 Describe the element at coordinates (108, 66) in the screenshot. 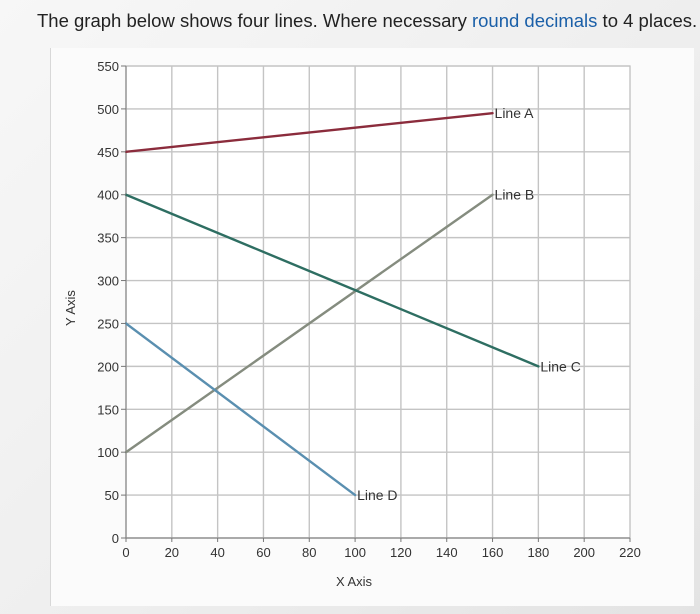

I see `y-tick-label: 550` at that location.